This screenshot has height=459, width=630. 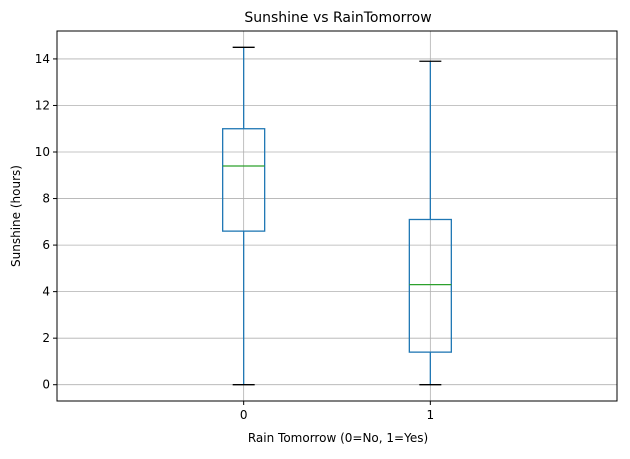 I want to click on y-tick-label: 2, so click(x=46, y=338).